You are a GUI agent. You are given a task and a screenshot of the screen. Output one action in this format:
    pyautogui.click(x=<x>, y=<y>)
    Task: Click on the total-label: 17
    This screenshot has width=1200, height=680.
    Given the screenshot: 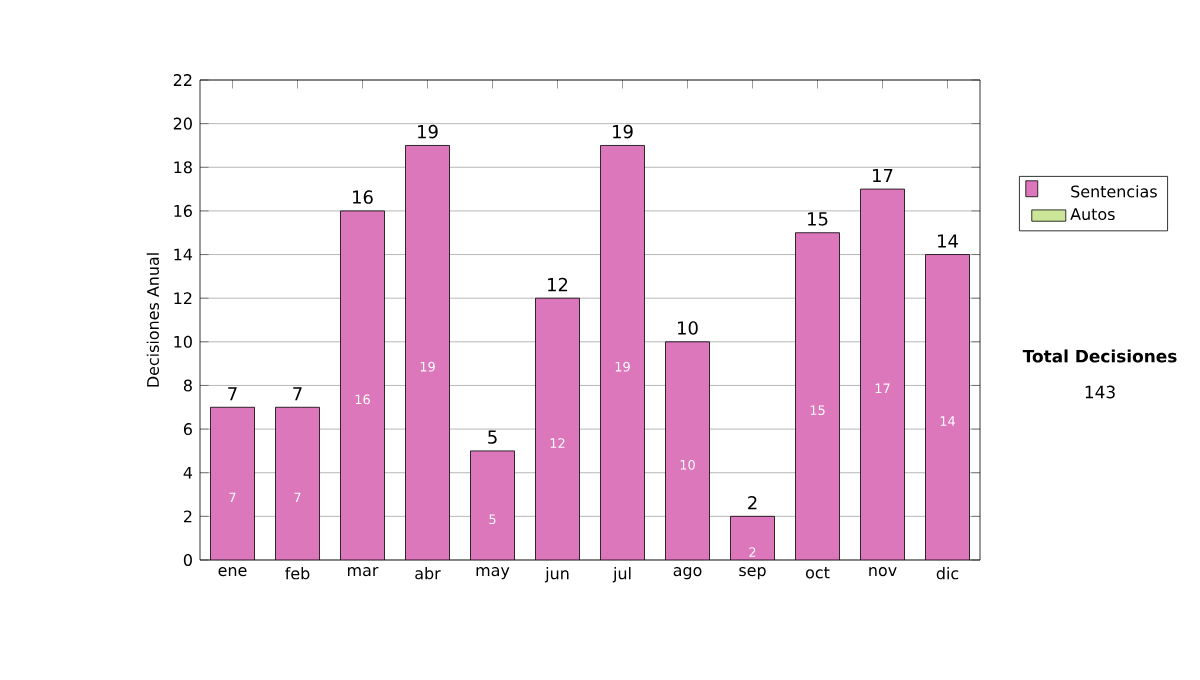 What is the action you would take?
    pyautogui.click(x=883, y=175)
    